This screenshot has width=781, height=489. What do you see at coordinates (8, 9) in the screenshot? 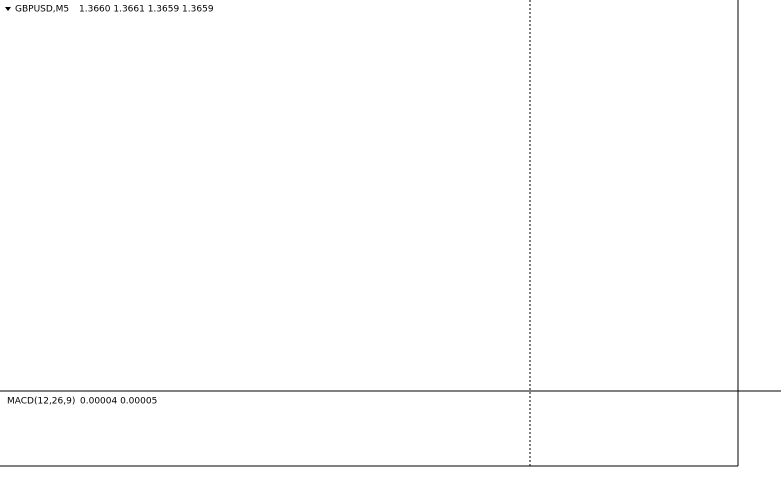
I see `symbol-menu-icon` at bounding box center [8, 9].